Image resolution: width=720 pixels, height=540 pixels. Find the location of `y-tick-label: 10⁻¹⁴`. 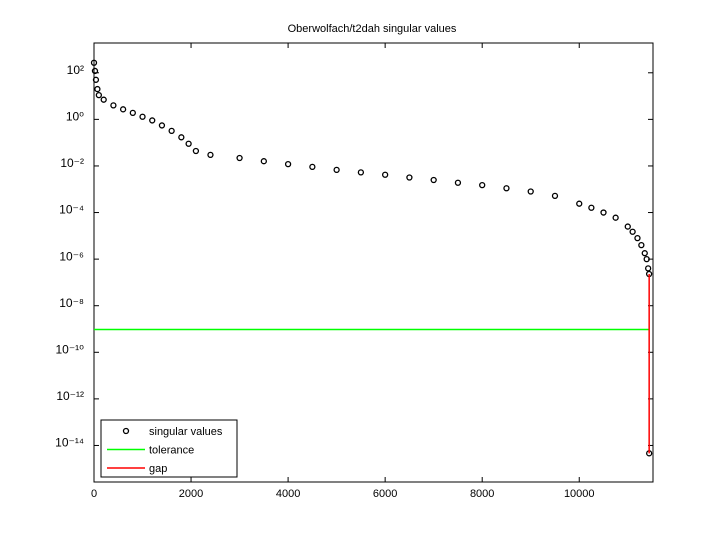

y-tick-label: 10⁻¹⁴ is located at coordinates (69, 443).